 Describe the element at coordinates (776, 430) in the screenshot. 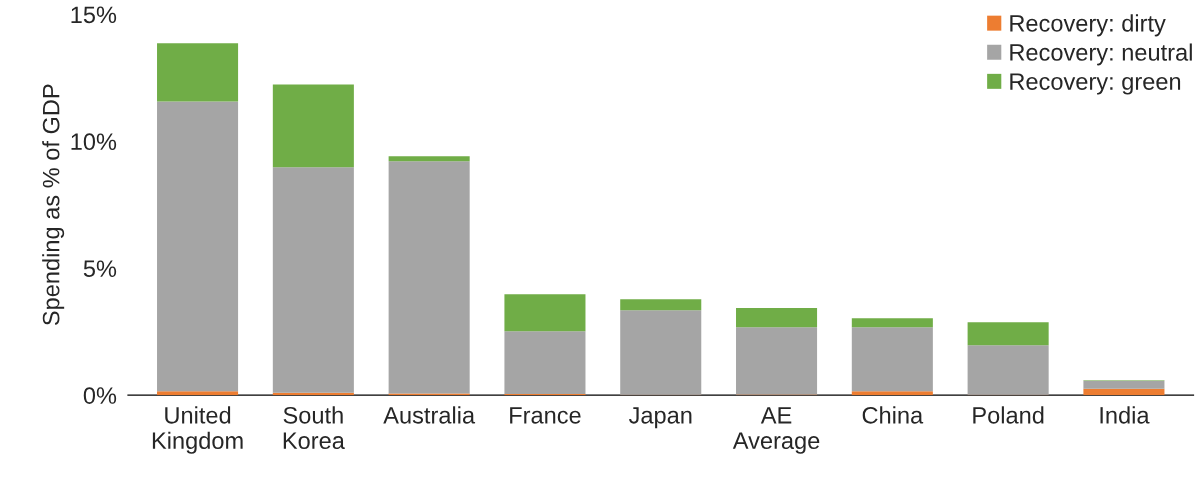

I see `x-tick-label: AE Average` at that location.